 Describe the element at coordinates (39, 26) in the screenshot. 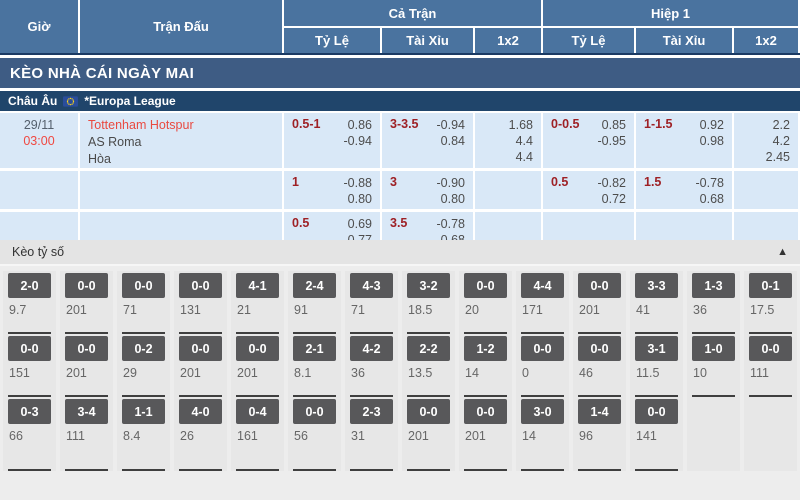

I see `header-time-column: Giờ` at that location.